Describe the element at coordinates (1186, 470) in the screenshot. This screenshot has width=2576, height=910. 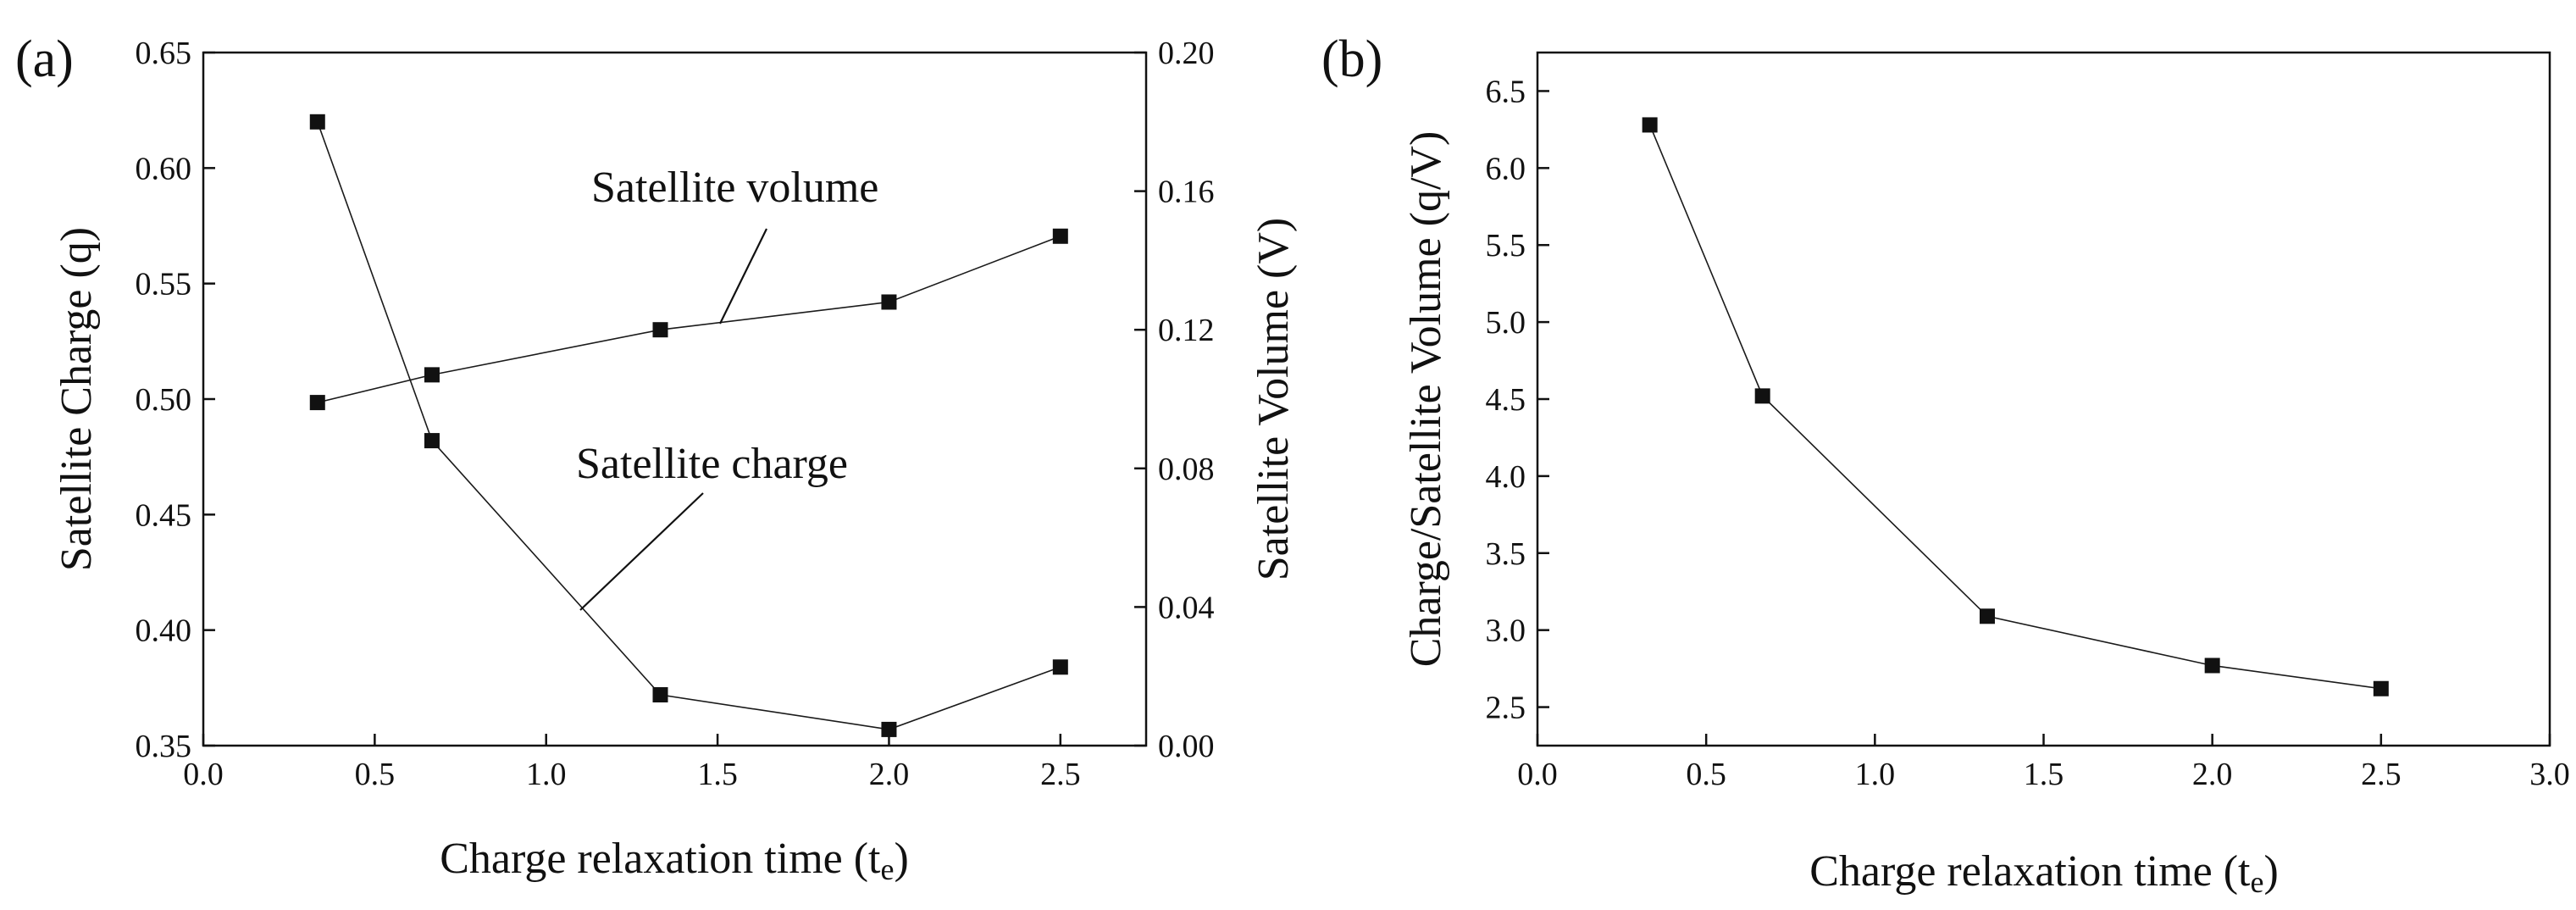
I see `panel-a-right-y-tick-label: 0.08` at that location.